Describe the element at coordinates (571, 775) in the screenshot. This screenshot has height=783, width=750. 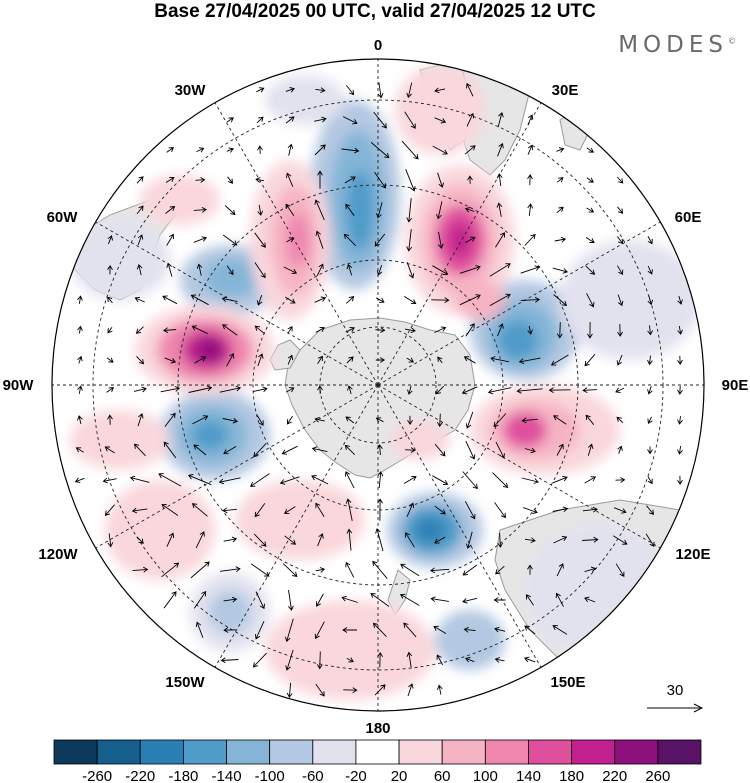
I see `colorbar-tick-label: 180` at that location.